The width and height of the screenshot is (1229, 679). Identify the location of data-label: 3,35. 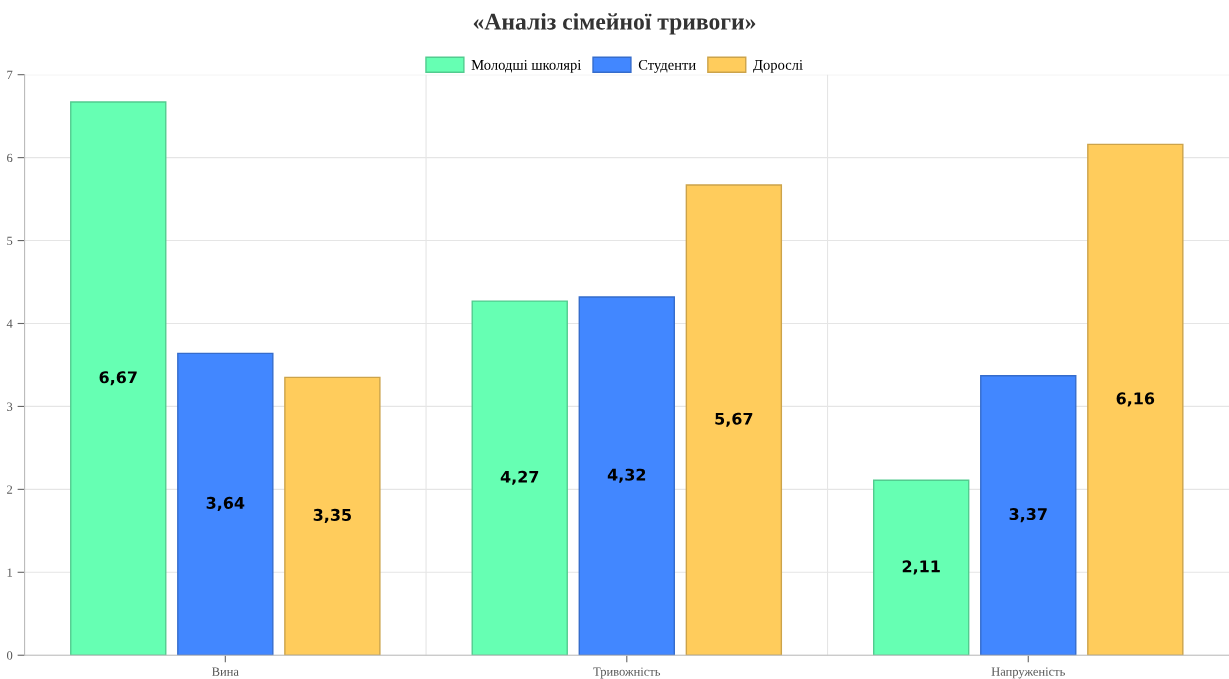
(332, 515).